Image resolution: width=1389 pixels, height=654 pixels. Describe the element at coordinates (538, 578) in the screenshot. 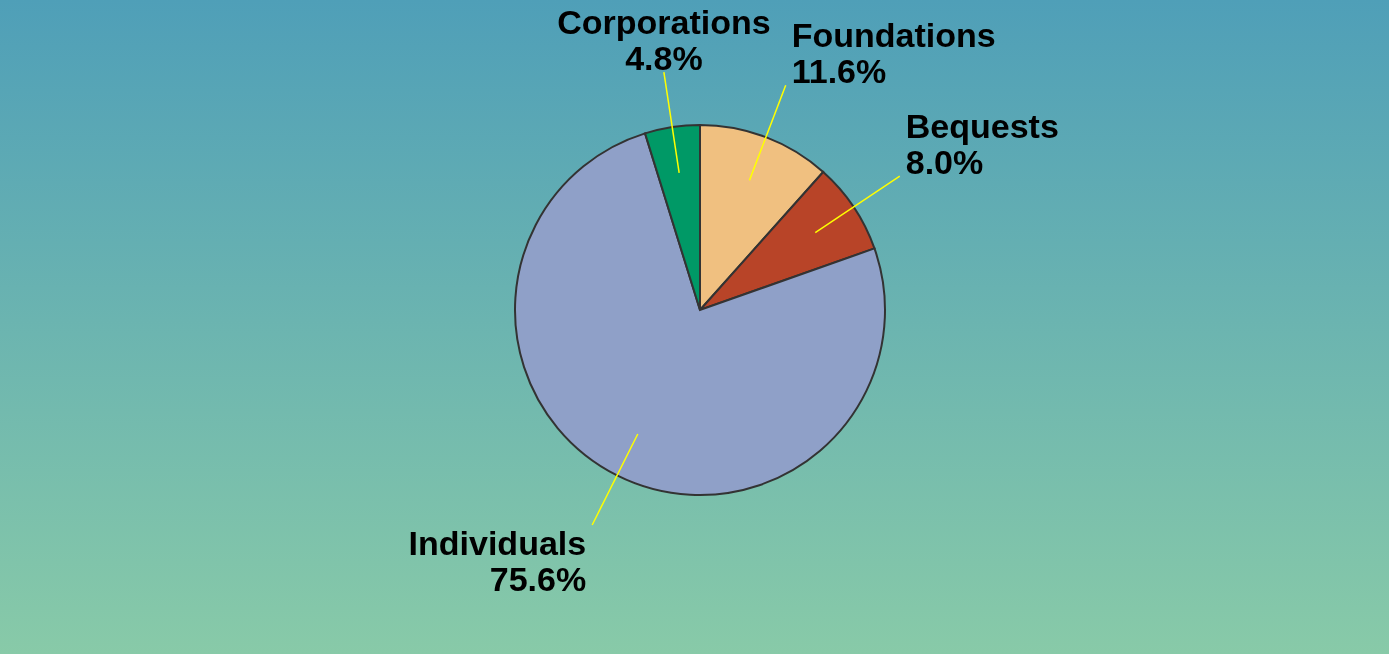

I see `data-label: 75.6%` at that location.